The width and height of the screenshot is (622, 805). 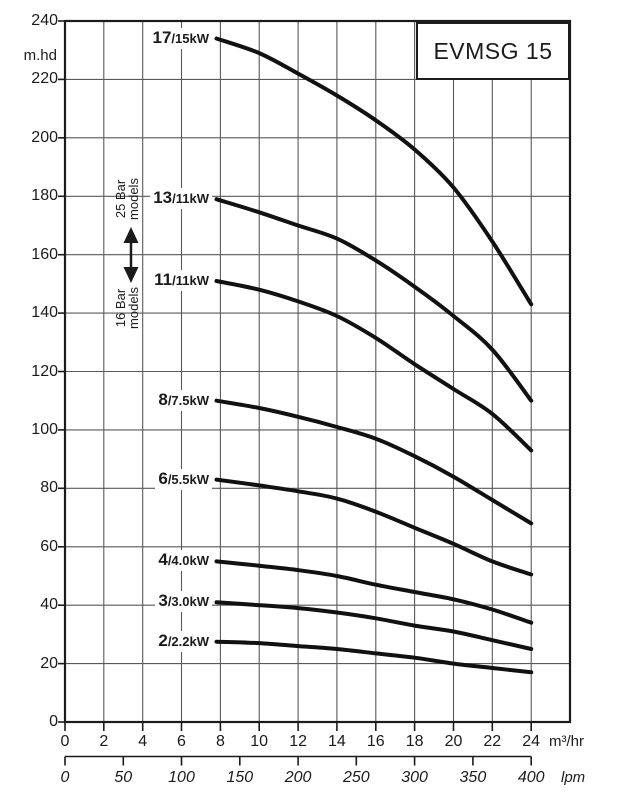 What do you see at coordinates (188, 641) in the screenshot?
I see `curve-label-power: /2.2kW` at bounding box center [188, 641].